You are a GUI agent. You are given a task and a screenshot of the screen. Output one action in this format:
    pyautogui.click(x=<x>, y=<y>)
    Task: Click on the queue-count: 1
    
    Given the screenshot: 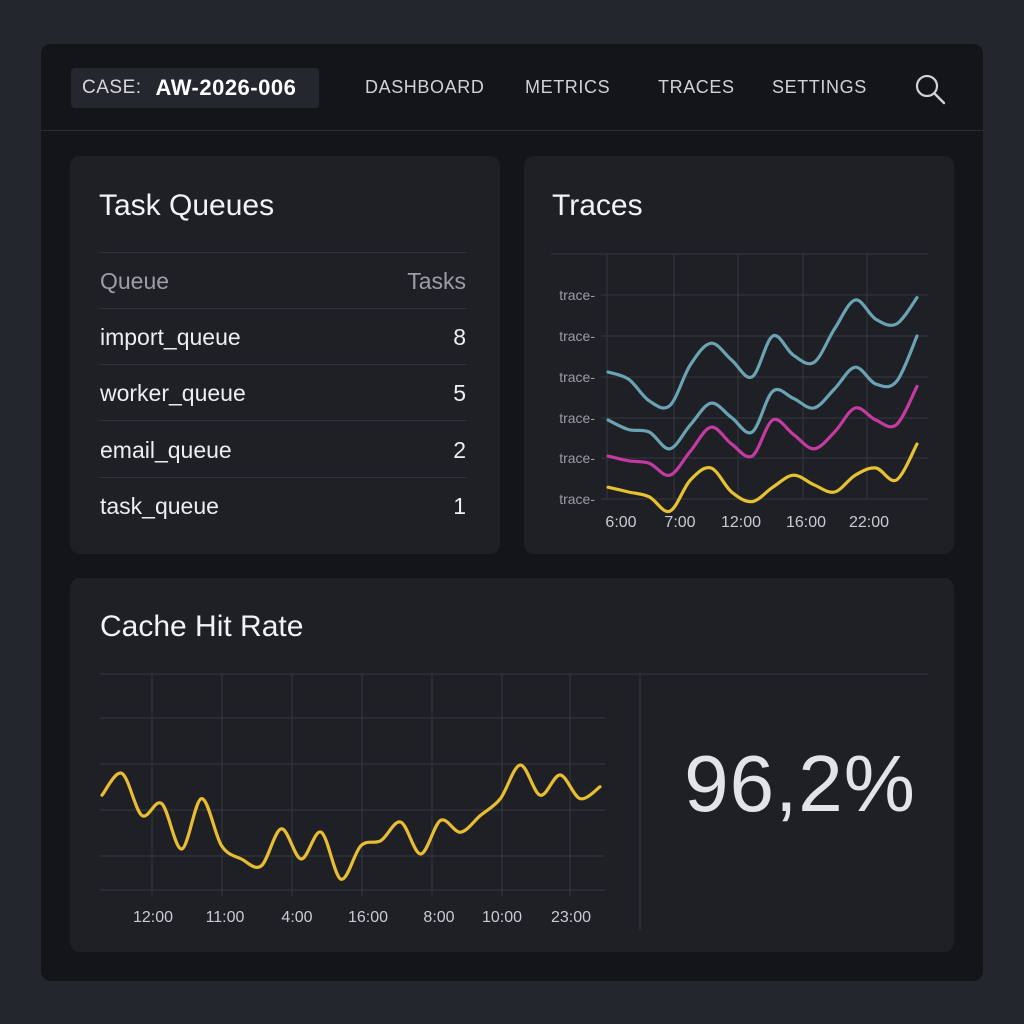 What is the action you would take?
    pyautogui.click(x=459, y=506)
    